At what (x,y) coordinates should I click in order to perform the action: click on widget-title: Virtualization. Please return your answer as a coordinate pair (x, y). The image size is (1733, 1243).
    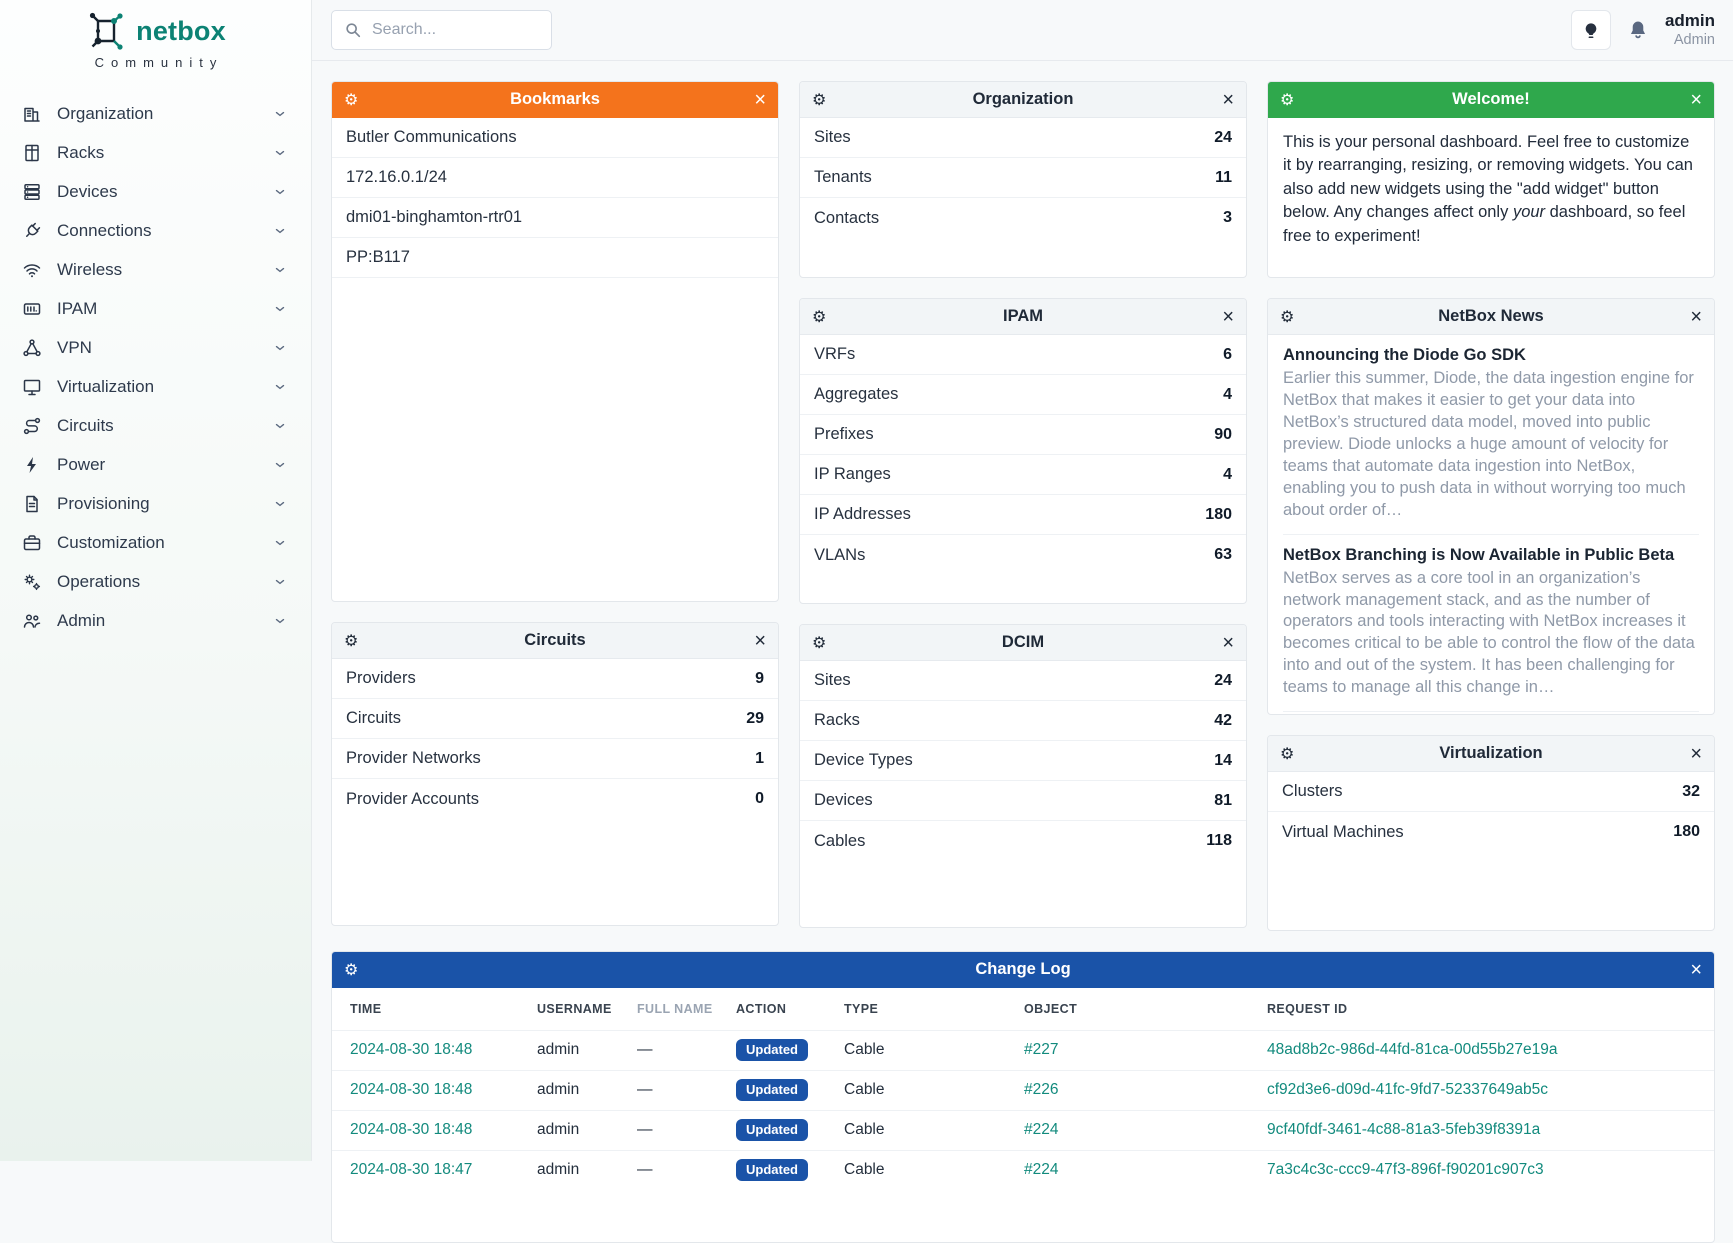
    Looking at the image, I should click on (1491, 753).